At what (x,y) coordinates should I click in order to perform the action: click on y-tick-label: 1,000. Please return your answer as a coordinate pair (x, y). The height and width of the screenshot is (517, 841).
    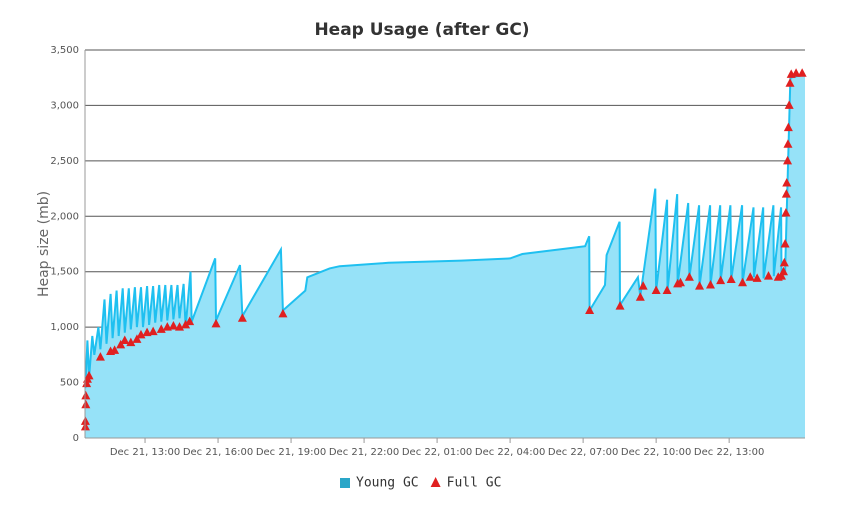
    Looking at the image, I should click on (64, 327).